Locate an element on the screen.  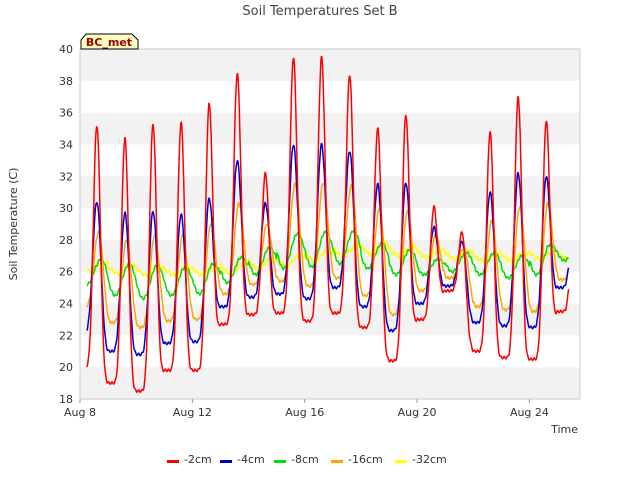
x-axis-ticks: Aug 8 Aug 12 Aug 16 Aug 20 Aug 24 is located at coordinates (306, 409).